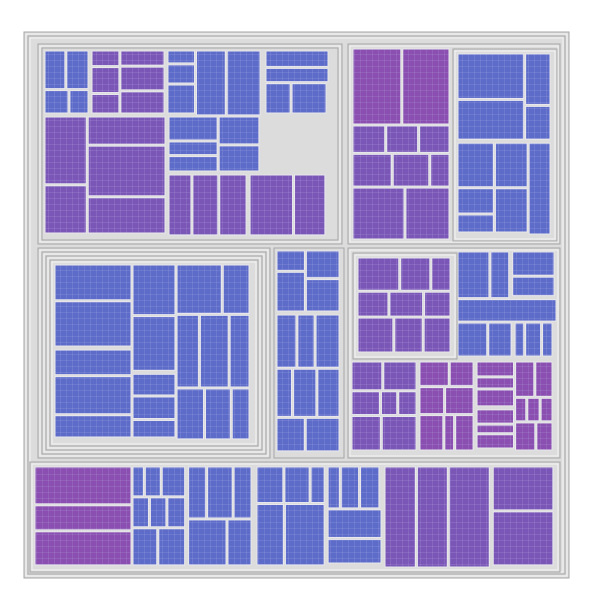 The image size is (592, 591). Describe the element at coordinates (389, 403) in the screenshot. I see `mr-a-low-1-1-grid` at that location.